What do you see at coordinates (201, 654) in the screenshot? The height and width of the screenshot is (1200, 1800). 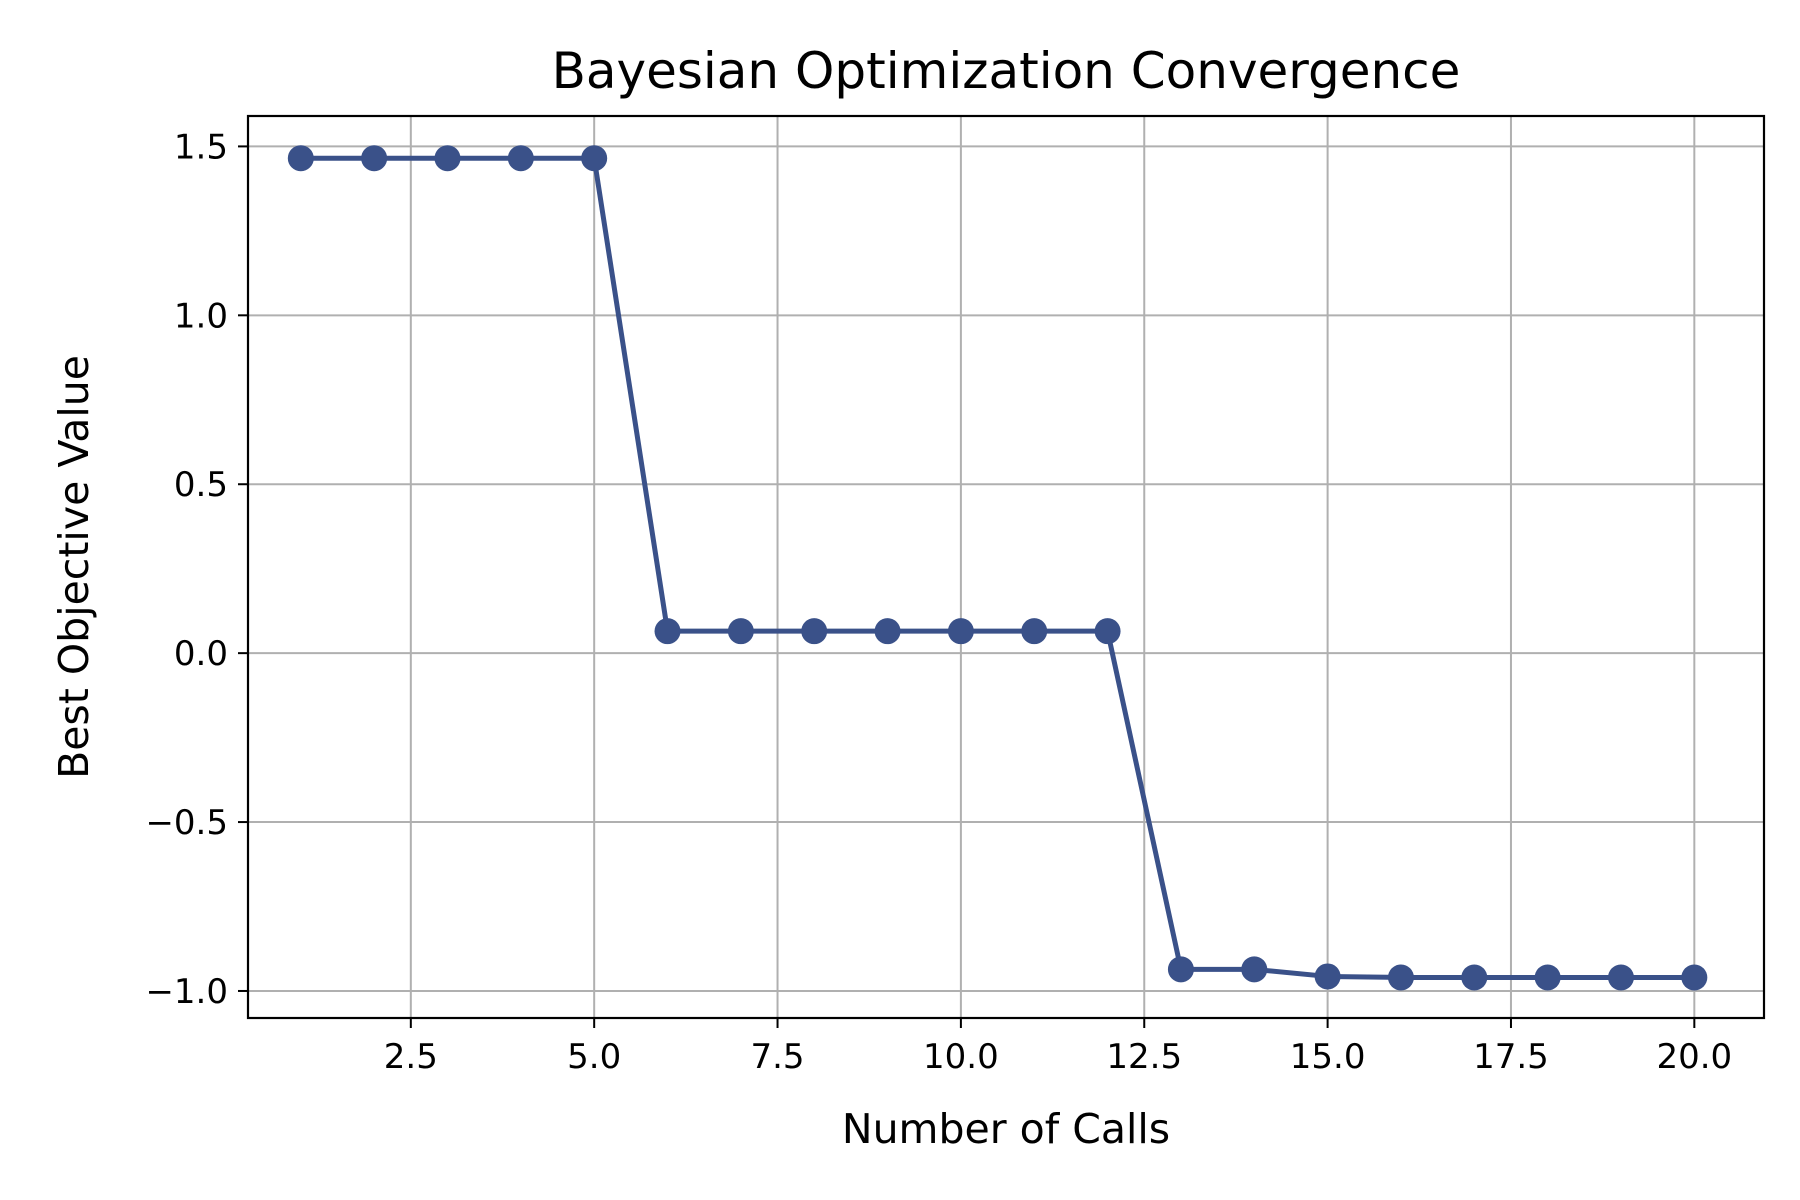 I see `y-tick-label: 0.0` at bounding box center [201, 654].